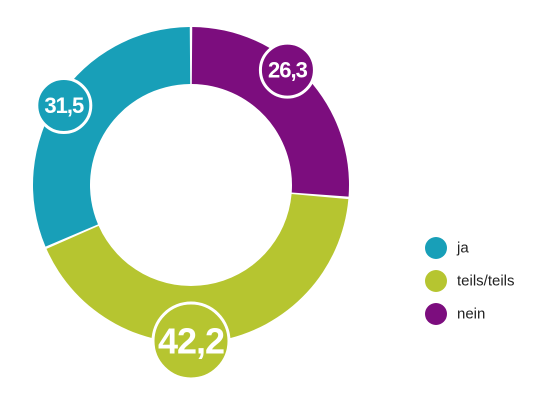  I want to click on data-label: 31,5, so click(64, 105).